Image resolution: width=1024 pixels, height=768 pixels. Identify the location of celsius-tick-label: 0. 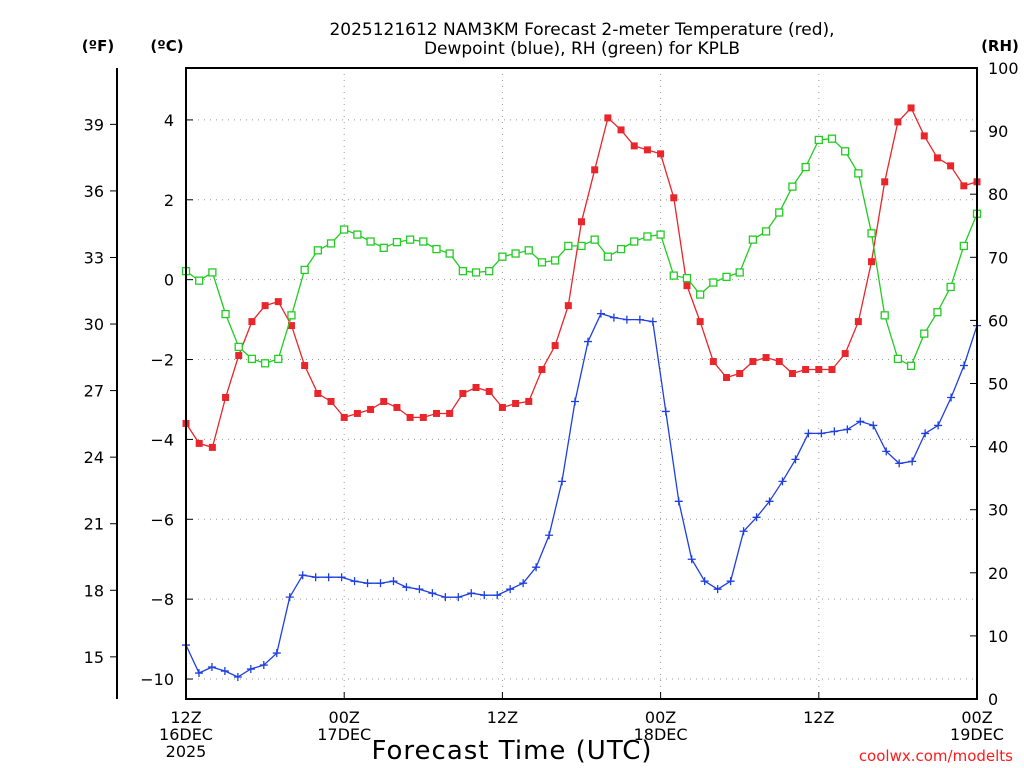
(169, 280).